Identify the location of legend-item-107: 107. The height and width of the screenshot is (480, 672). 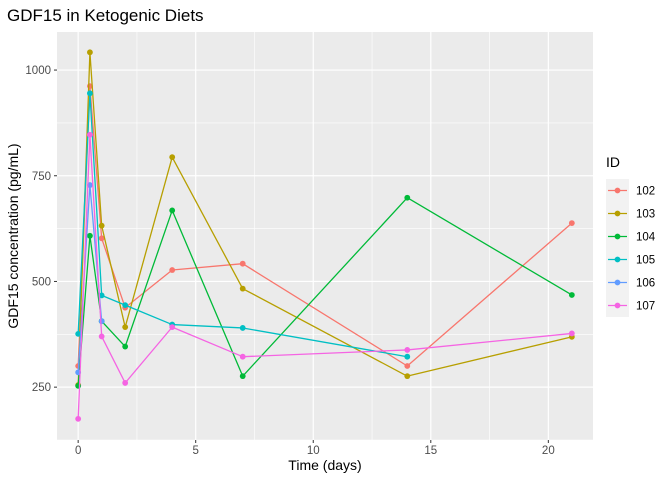
(630, 305).